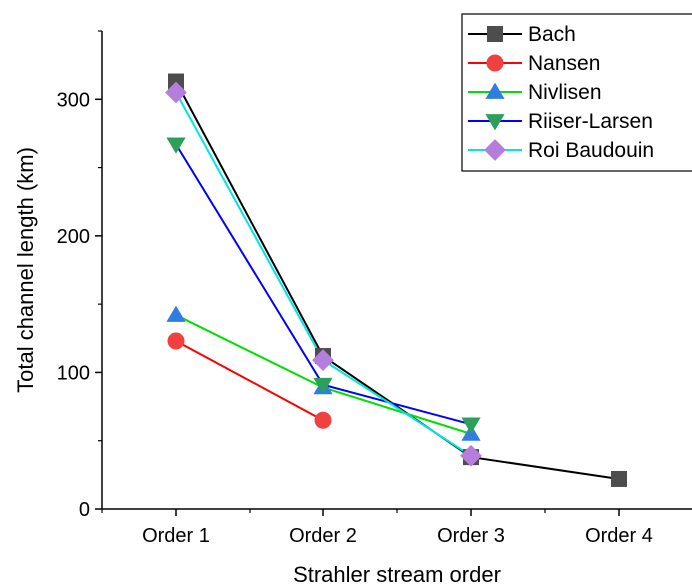  Describe the element at coordinates (176, 536) in the screenshot. I see `x-tick-label: Order 1` at that location.